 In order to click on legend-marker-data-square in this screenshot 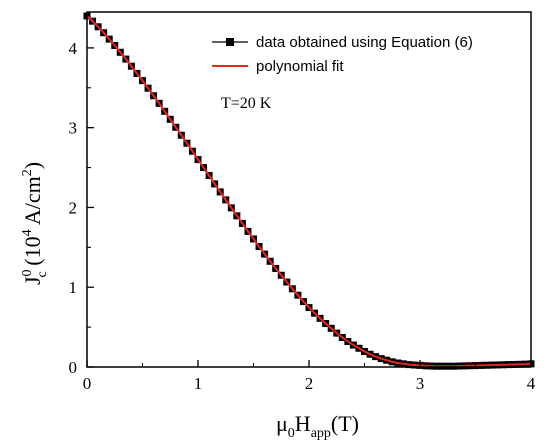, I will do `click(230, 42)`.